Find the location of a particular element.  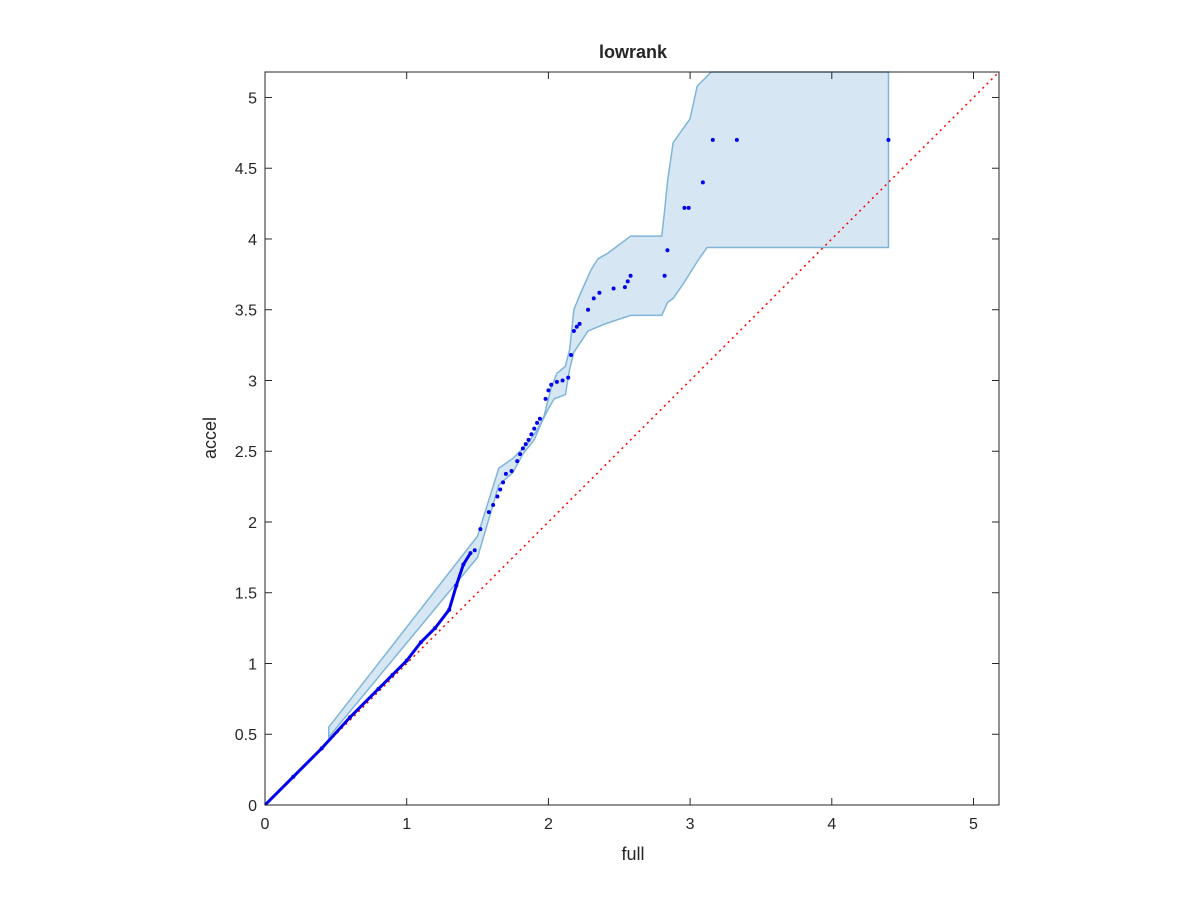

y-tick-label: 2.5 is located at coordinates (246, 452).